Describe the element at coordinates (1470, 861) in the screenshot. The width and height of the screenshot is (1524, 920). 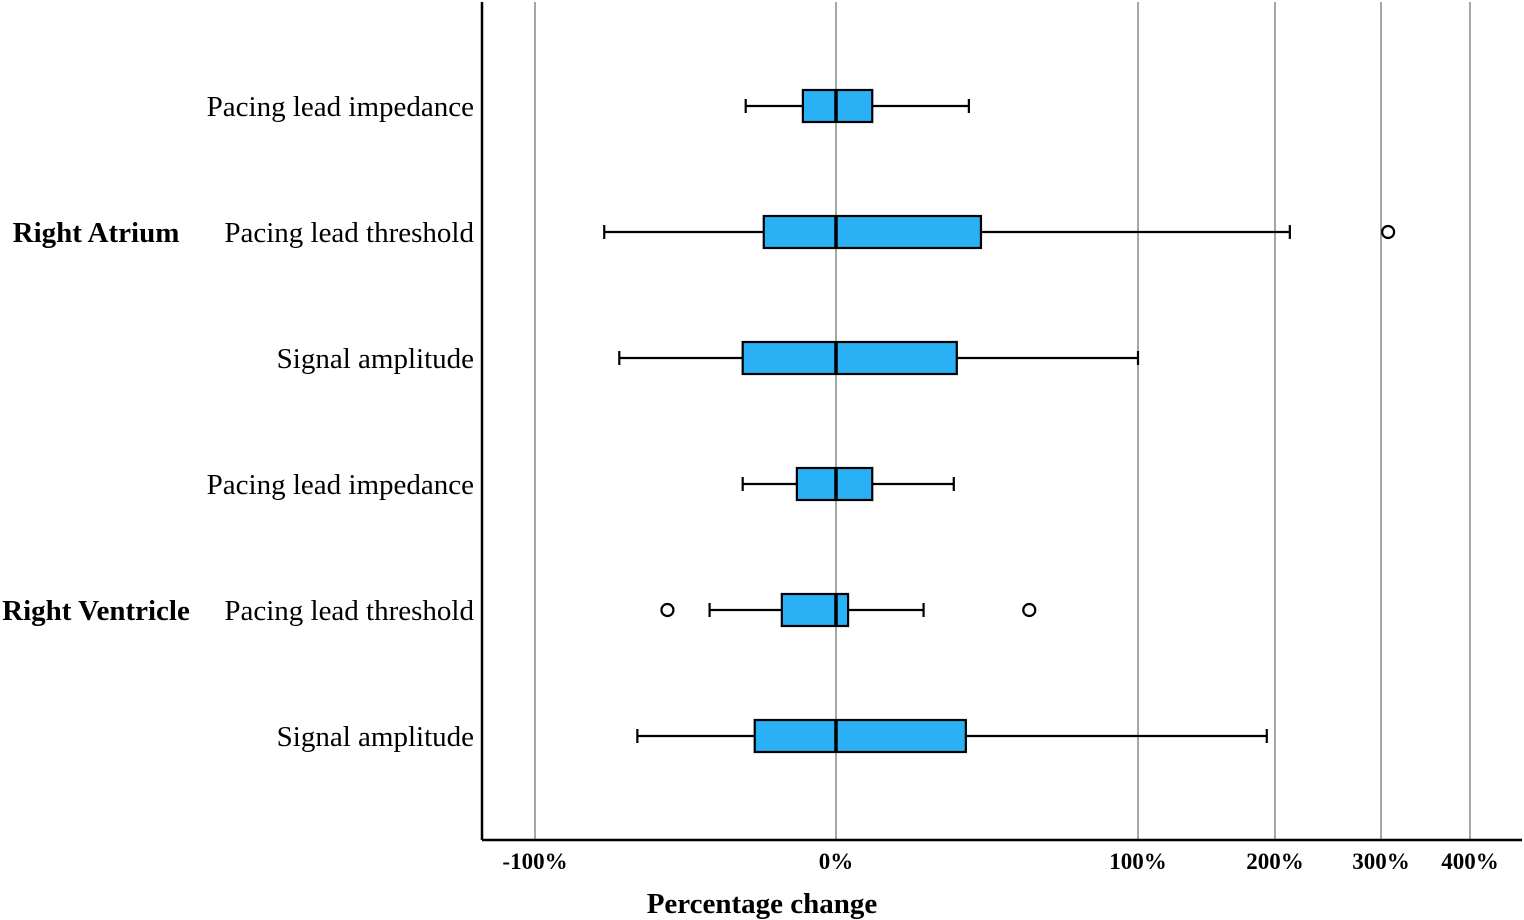
I see `x-tick-label: 400%` at that location.